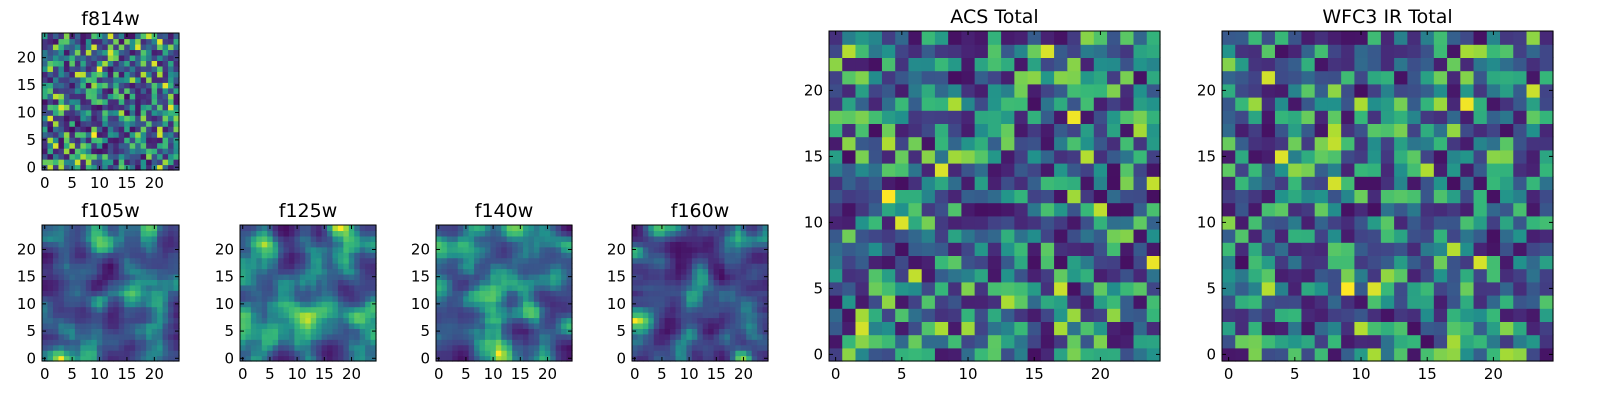 The height and width of the screenshot is (400, 1600). What do you see at coordinates (72, 183) in the screenshot?
I see `x-tick-label: 5` at bounding box center [72, 183].